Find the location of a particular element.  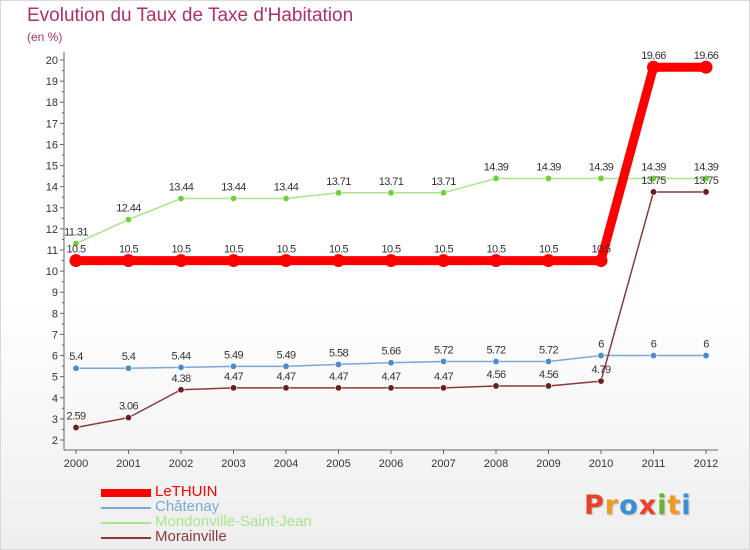

y-tick-label: 10 is located at coordinates (52, 272).